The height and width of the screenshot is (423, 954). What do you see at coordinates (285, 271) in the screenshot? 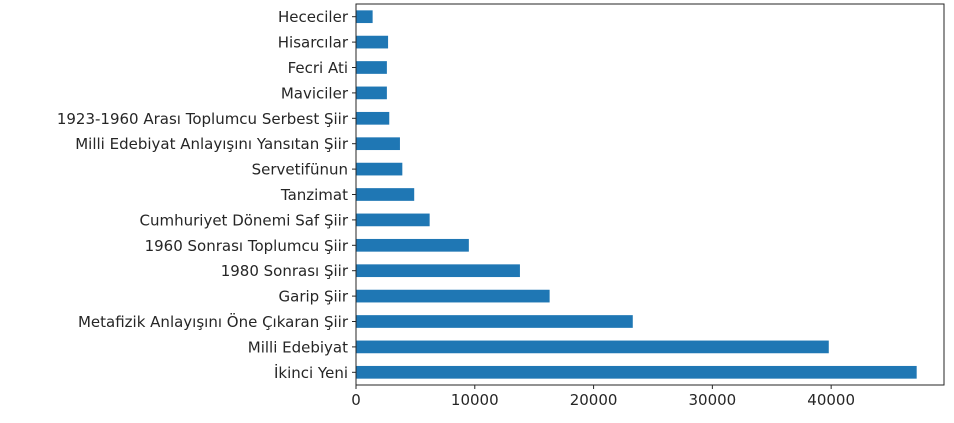
I see `y-tick-label: 1980 Sonrası Şiir` at bounding box center [285, 271].